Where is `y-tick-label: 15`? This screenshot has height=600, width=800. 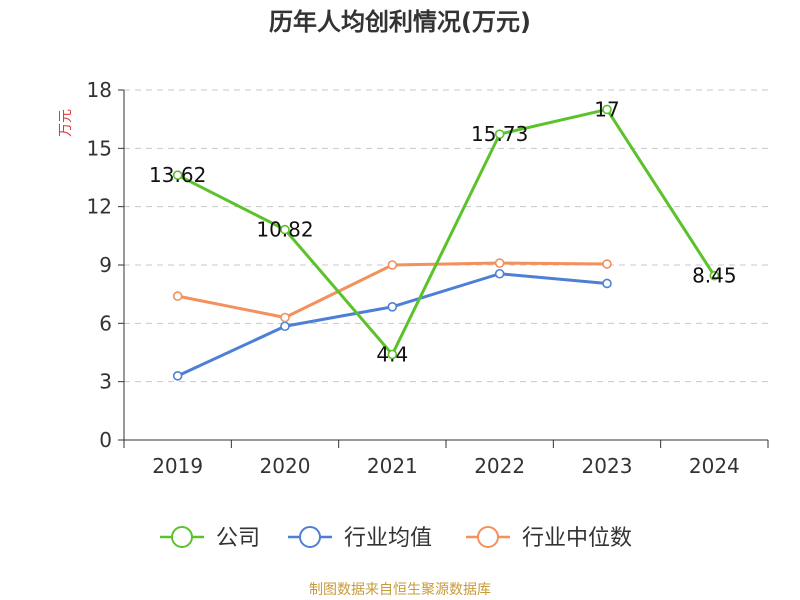
y-tick-label: 15 is located at coordinates (99, 148).